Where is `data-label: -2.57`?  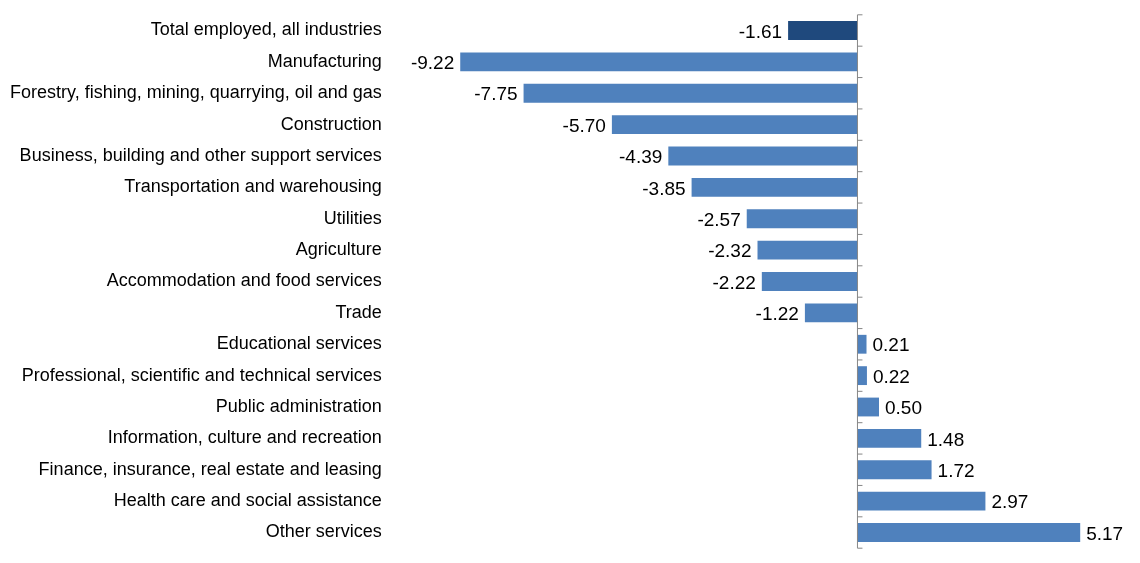 data-label: -2.57 is located at coordinates (719, 219).